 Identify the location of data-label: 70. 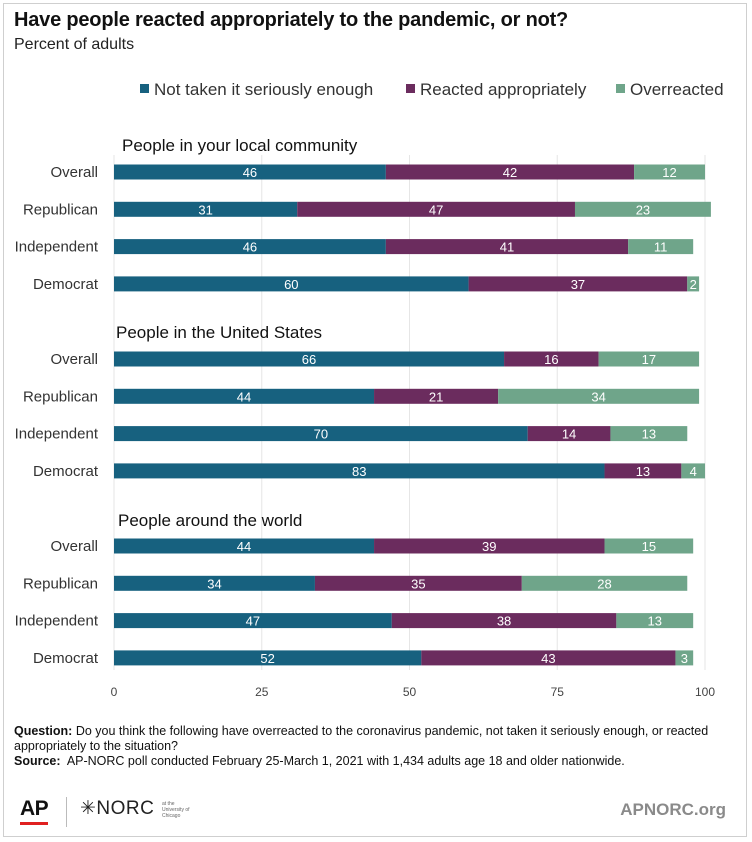
(321, 434).